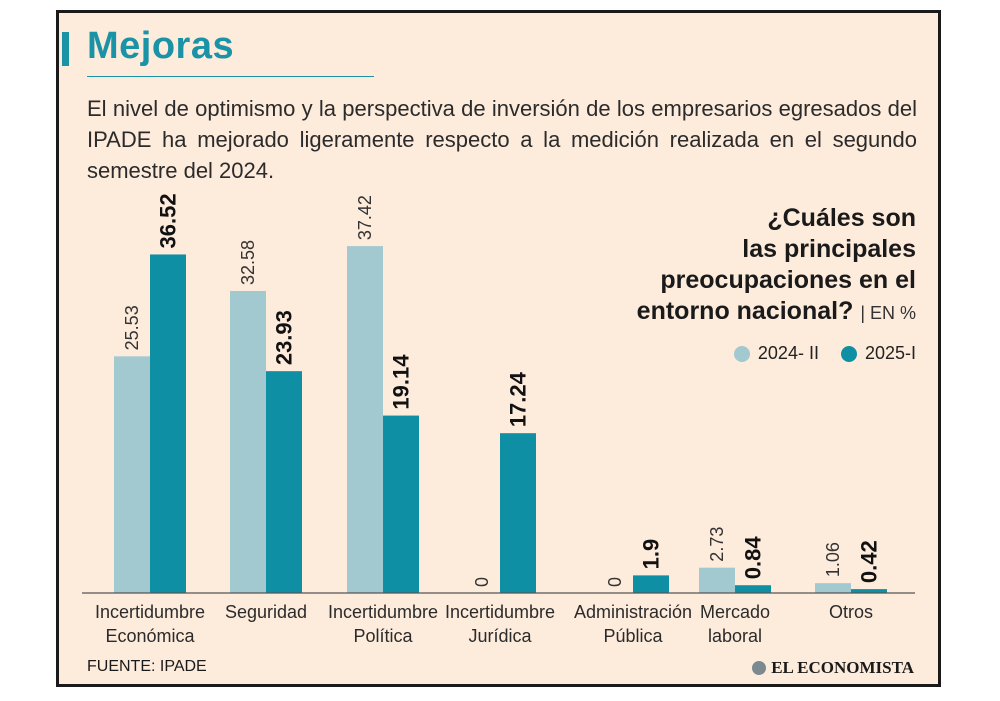  What do you see at coordinates (848, 353) in the screenshot?
I see `legend-dot-2025` at bounding box center [848, 353].